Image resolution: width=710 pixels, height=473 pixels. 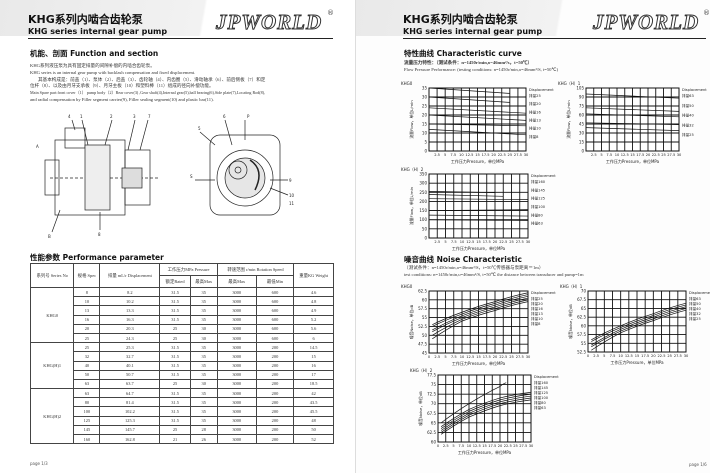 I want to click on y-axis-label: 流量Flow，单位L/min, so click(x=411, y=205).